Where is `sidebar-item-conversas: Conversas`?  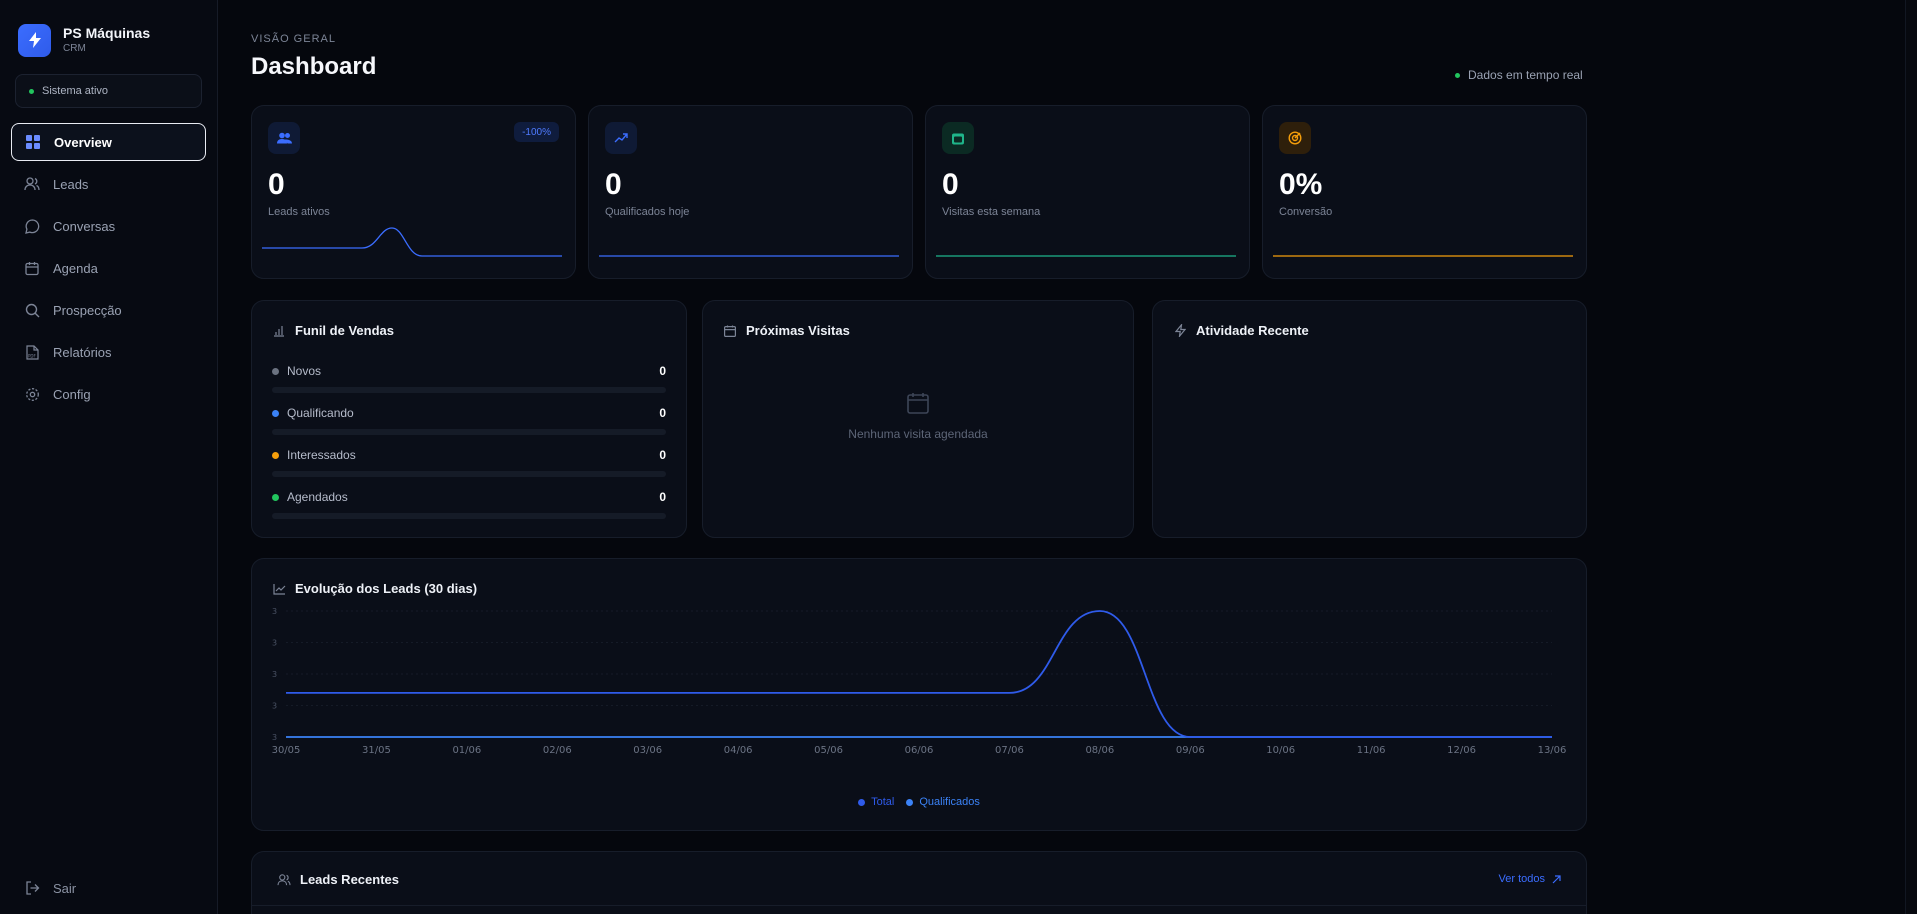
sidebar-item-conversas: Conversas is located at coordinates (108, 226).